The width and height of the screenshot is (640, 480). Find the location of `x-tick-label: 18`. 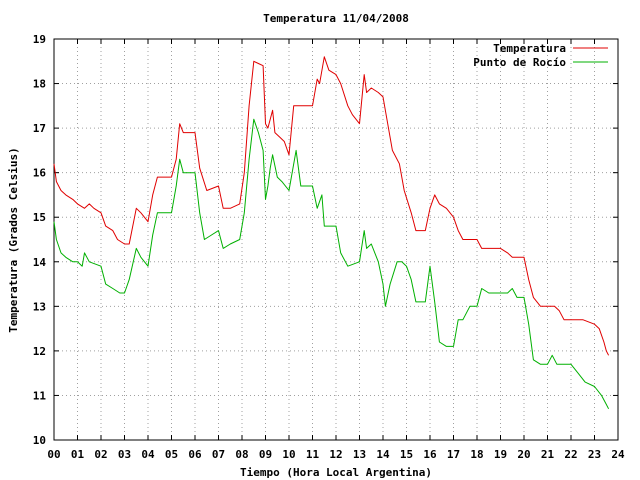

x-tick-label: 18 is located at coordinates (476, 454).